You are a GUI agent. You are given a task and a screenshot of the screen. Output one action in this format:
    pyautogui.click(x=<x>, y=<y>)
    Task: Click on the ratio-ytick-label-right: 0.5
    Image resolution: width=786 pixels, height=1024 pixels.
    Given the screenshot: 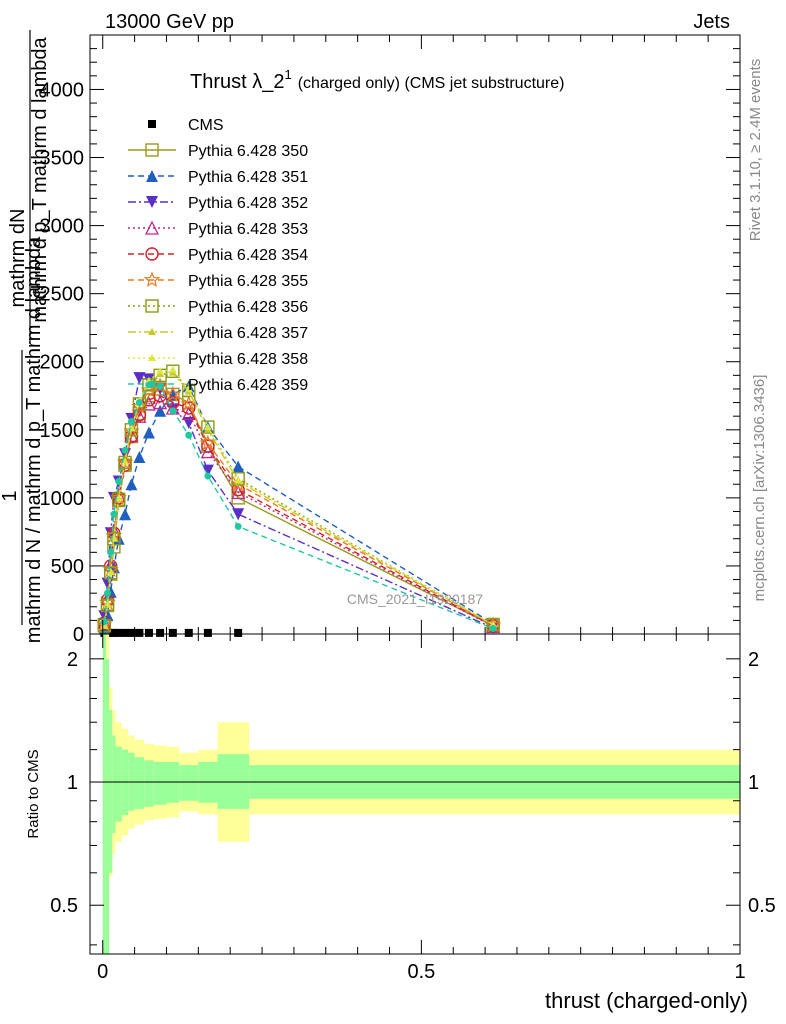 What is the action you would take?
    pyautogui.click(x=762, y=906)
    